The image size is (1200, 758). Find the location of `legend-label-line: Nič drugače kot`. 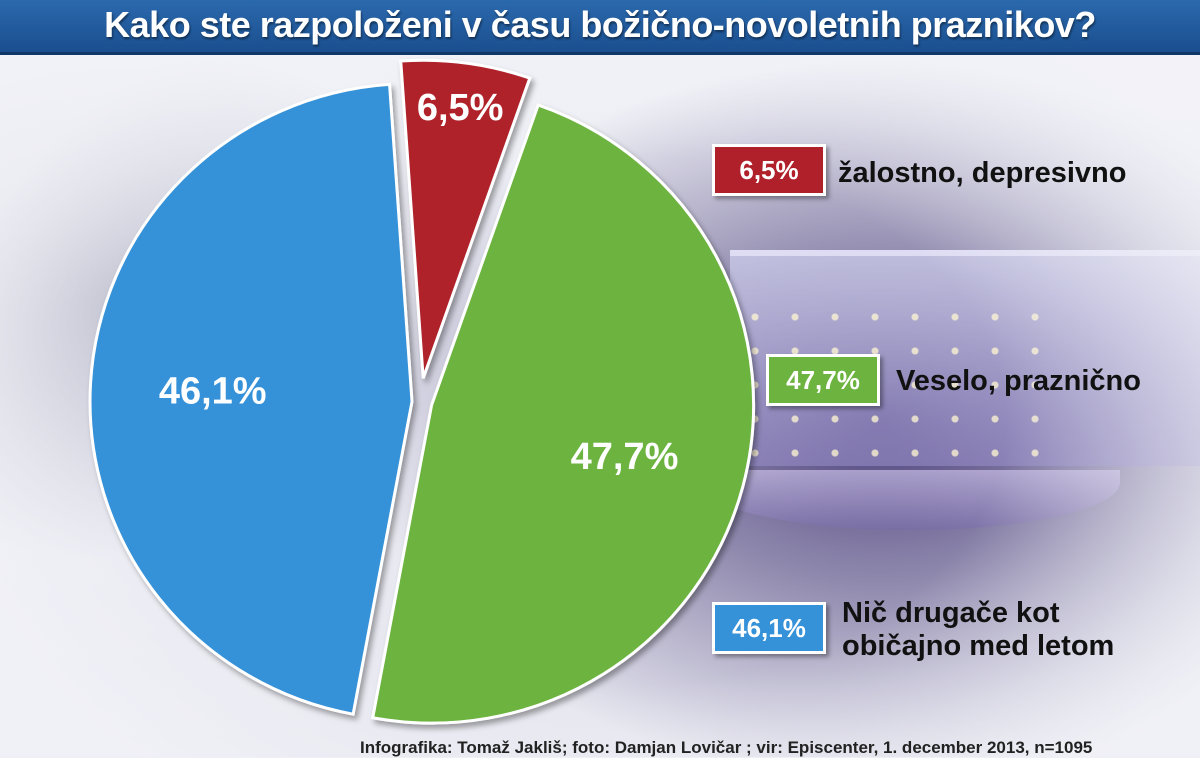

legend-label-line: Nič drugače kot is located at coordinates (951, 613).